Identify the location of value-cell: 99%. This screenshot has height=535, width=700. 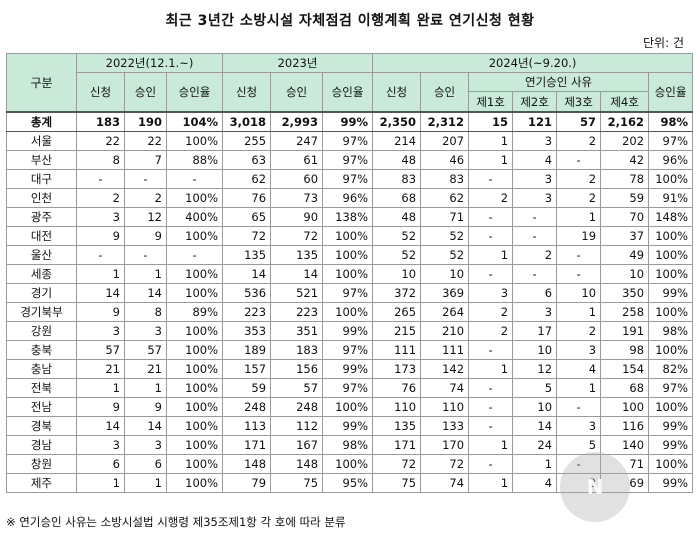
(348, 121).